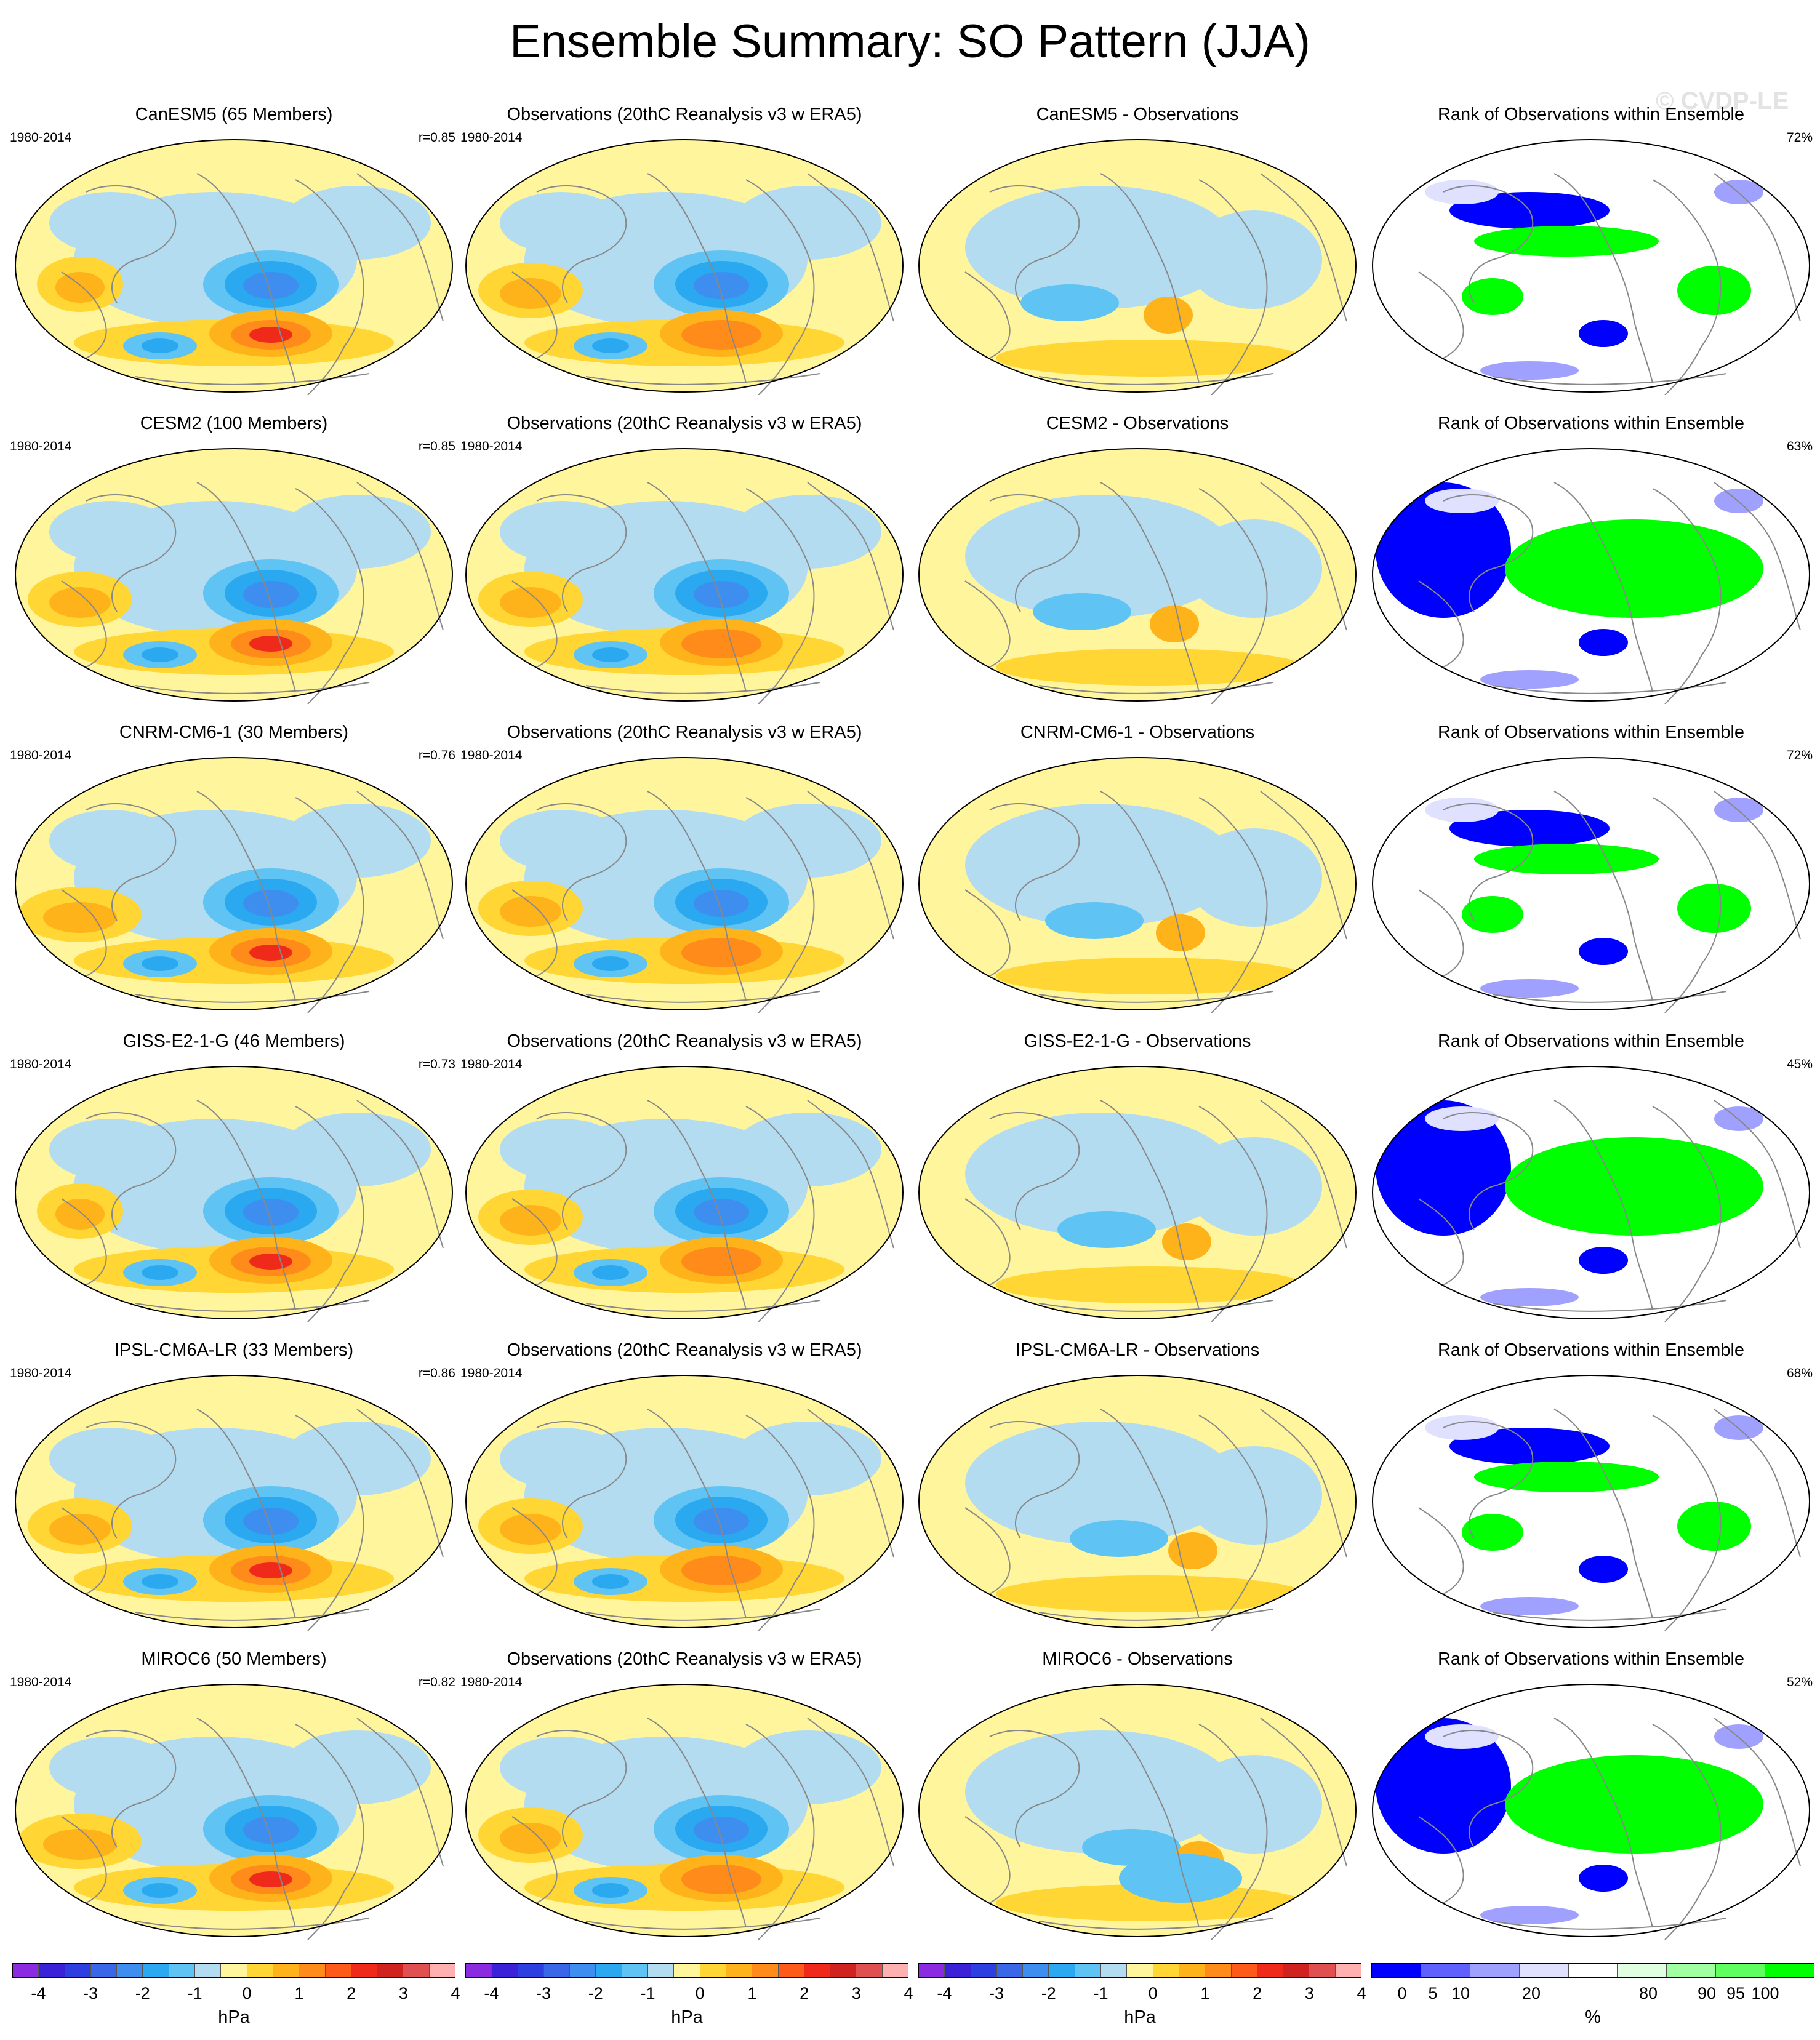  What do you see at coordinates (234, 2017) in the screenshot?
I see `colorbar-unit-label: hPa` at bounding box center [234, 2017].